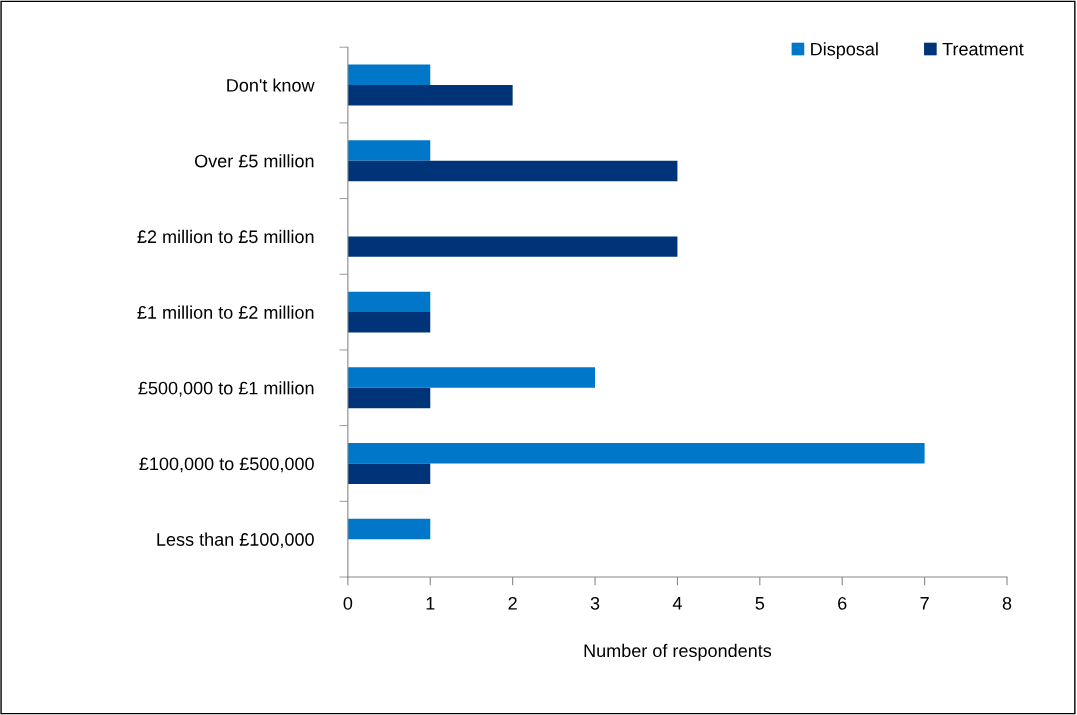 This screenshot has height=715, width=1077. Describe the element at coordinates (225, 312) in the screenshot. I see `y-tick-label: £1 million to £2 million` at that location.